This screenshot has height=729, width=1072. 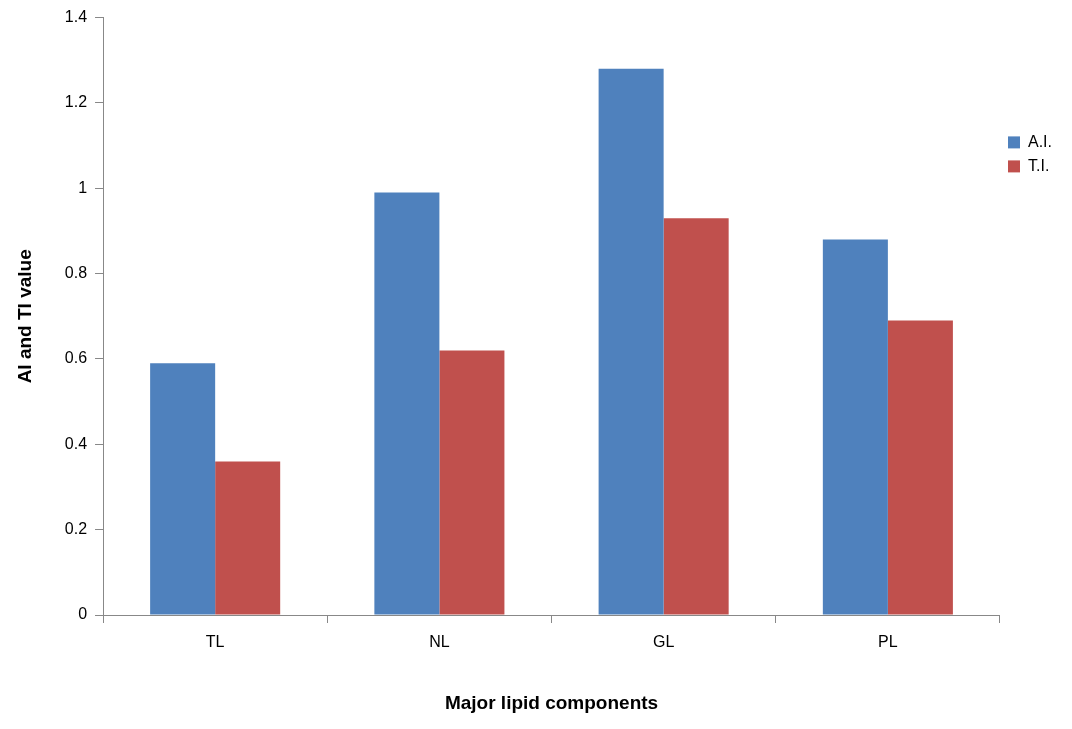 I want to click on y-tick-label: 0.8, so click(x=76, y=273).